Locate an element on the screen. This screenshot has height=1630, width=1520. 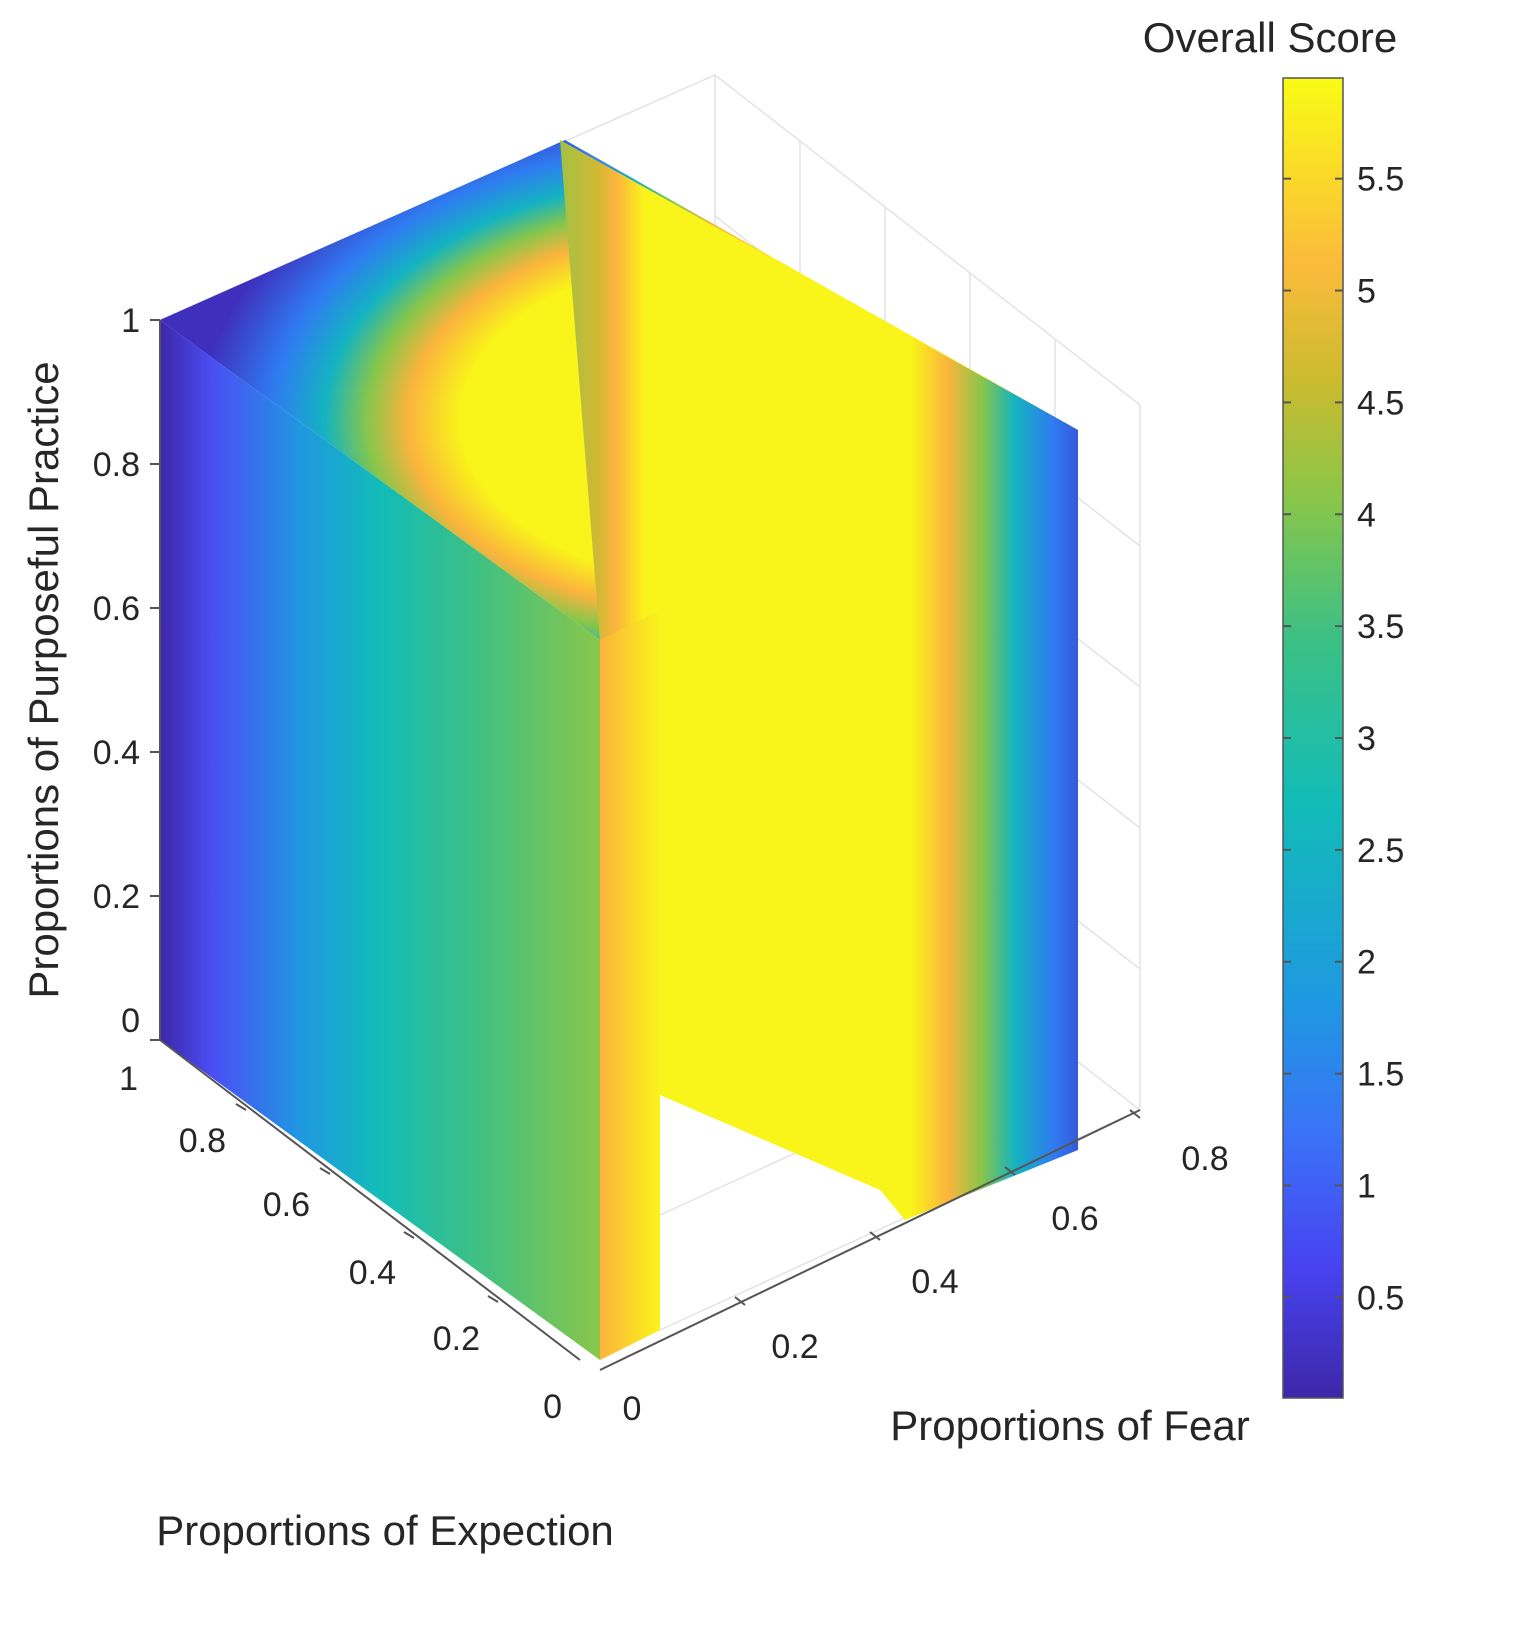
x-tick-label: 0.6 is located at coordinates (286, 1205).